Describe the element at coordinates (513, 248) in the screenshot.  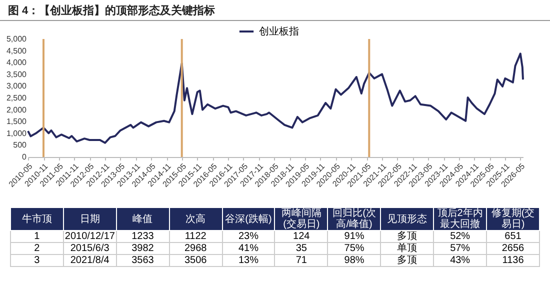
I see `text: 2656` at that location.